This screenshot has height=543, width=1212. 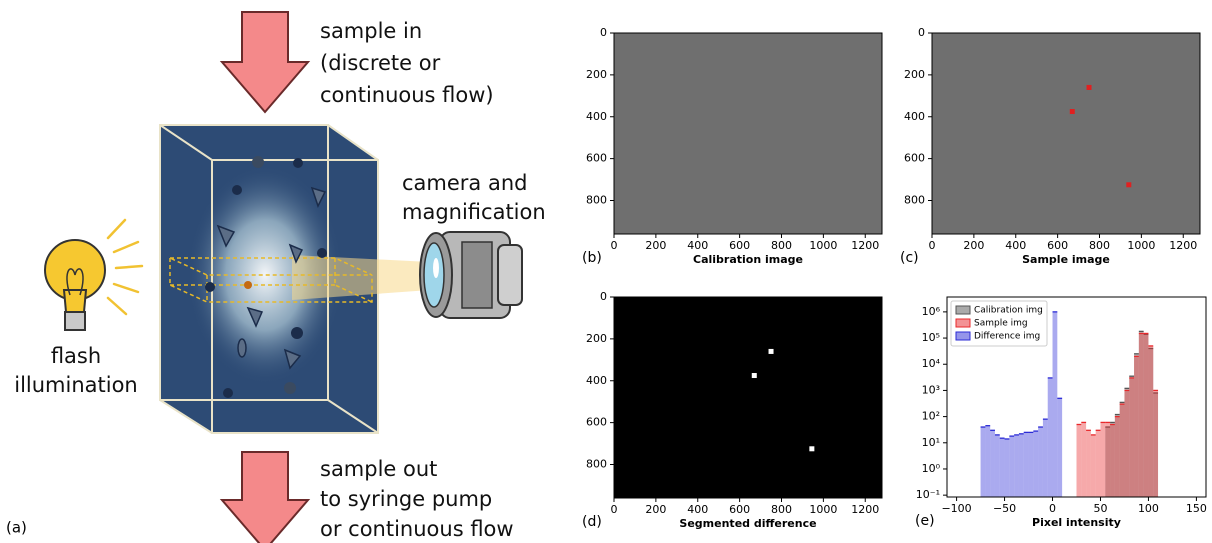 I want to click on label-sample-in: continuous flow), so click(x=407, y=95).